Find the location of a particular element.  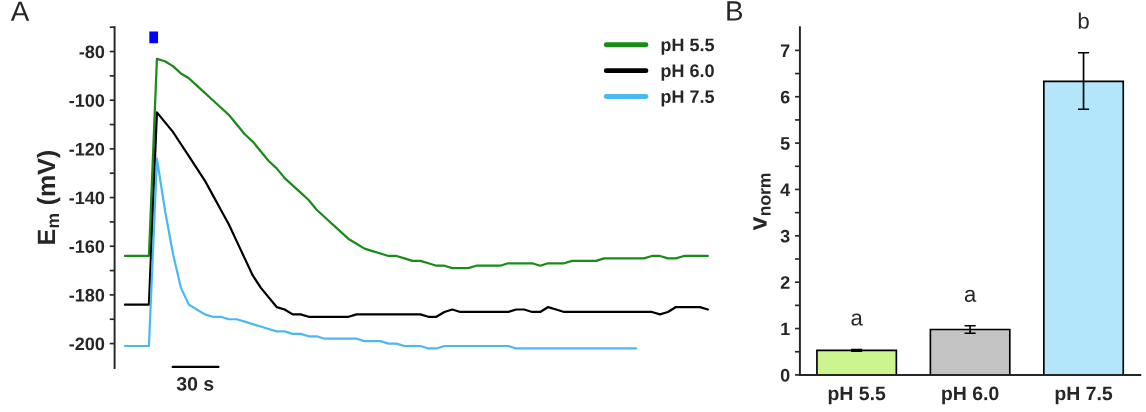

y-axis-title: v$_{norm}$ is located at coordinates (762, 202).